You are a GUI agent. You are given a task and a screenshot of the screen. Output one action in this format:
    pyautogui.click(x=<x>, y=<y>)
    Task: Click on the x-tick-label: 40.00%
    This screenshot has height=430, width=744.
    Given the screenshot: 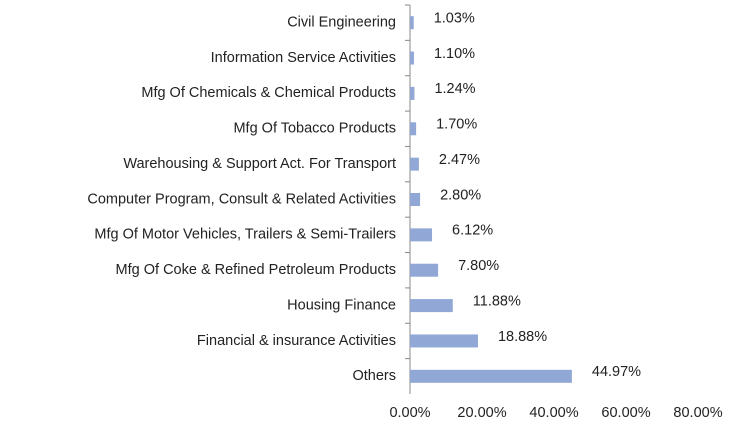 What is the action you would take?
    pyautogui.click(x=553, y=413)
    